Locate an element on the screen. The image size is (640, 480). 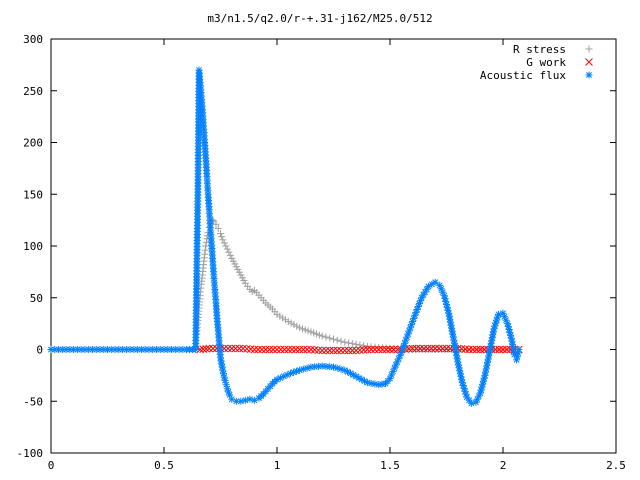
y-tick-label: 300 is located at coordinates (33, 39).